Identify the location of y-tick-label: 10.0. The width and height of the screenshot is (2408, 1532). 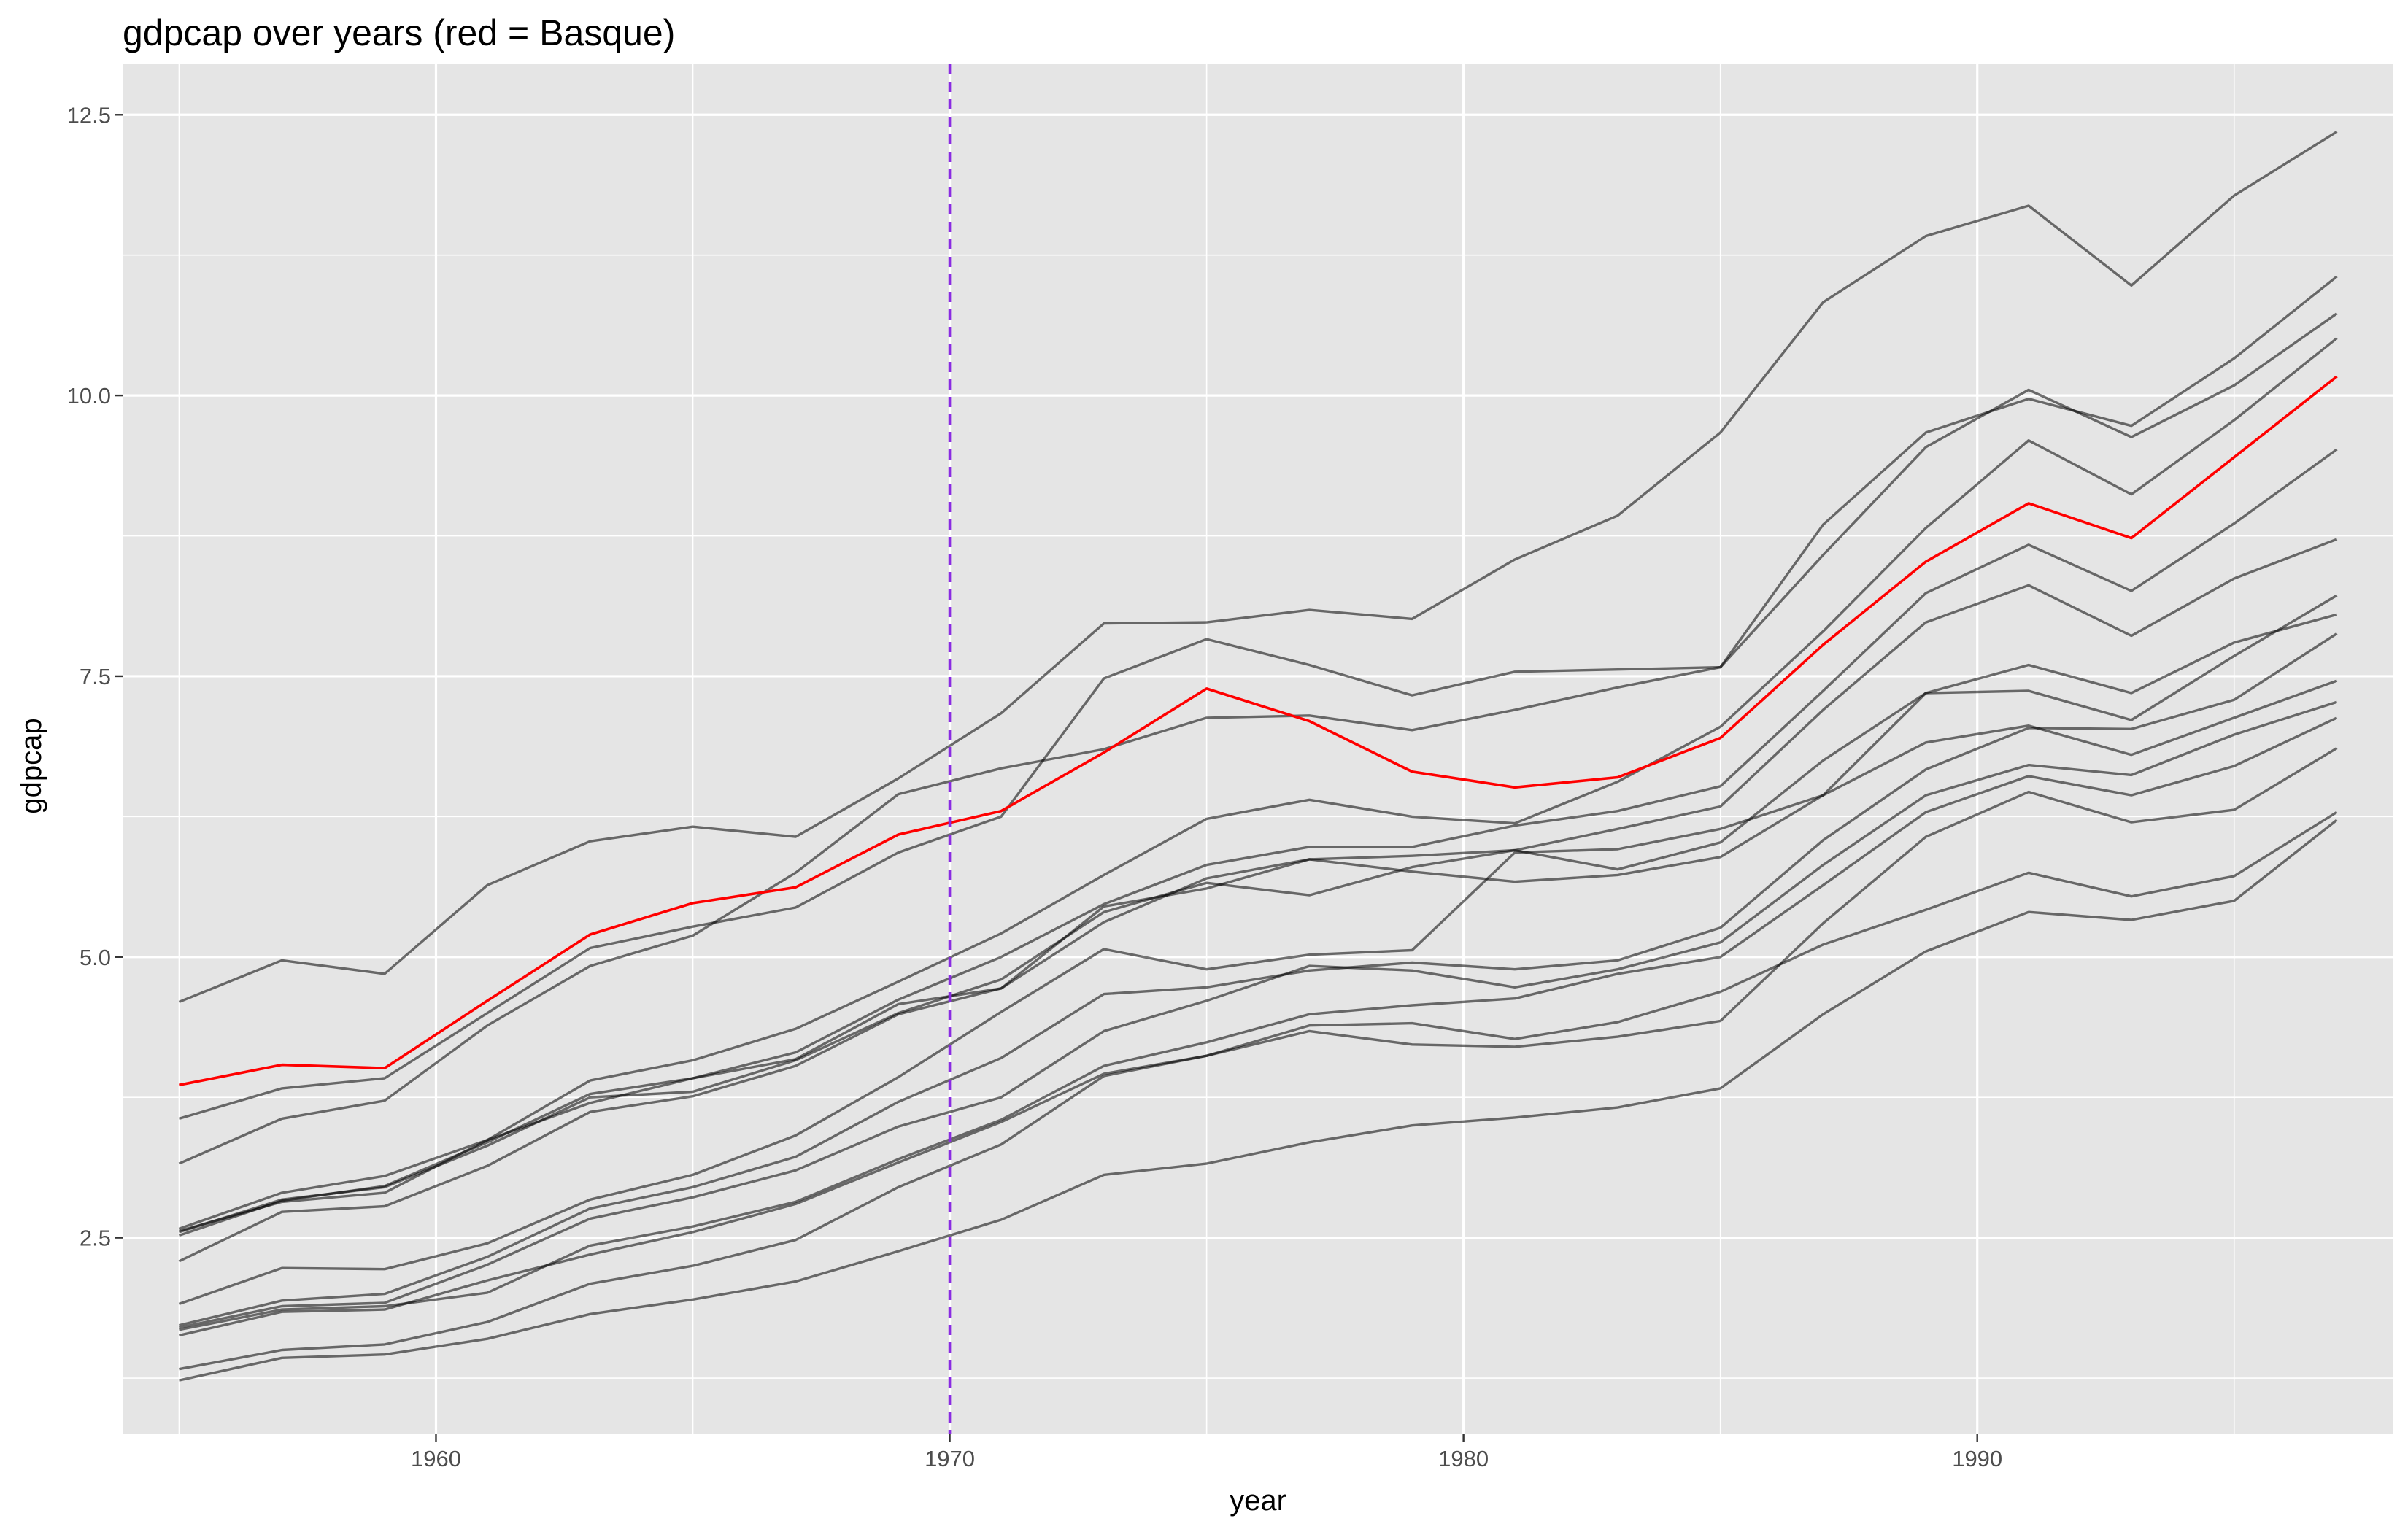
(89, 396).